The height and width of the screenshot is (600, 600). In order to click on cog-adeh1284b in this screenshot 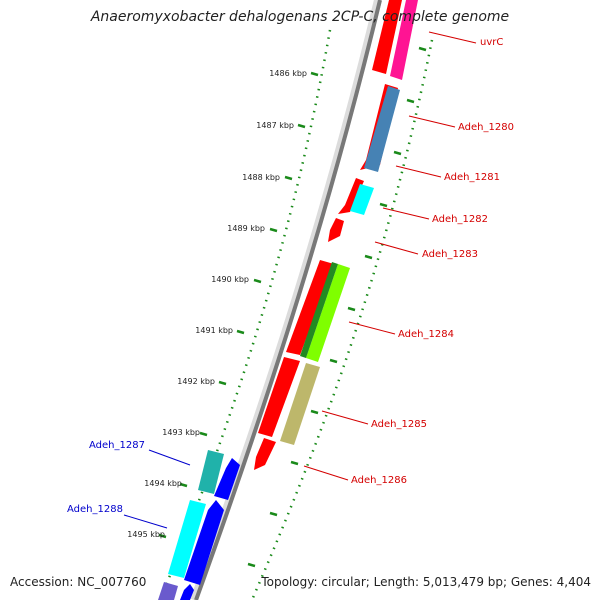, I will do `click(319, 310)`.